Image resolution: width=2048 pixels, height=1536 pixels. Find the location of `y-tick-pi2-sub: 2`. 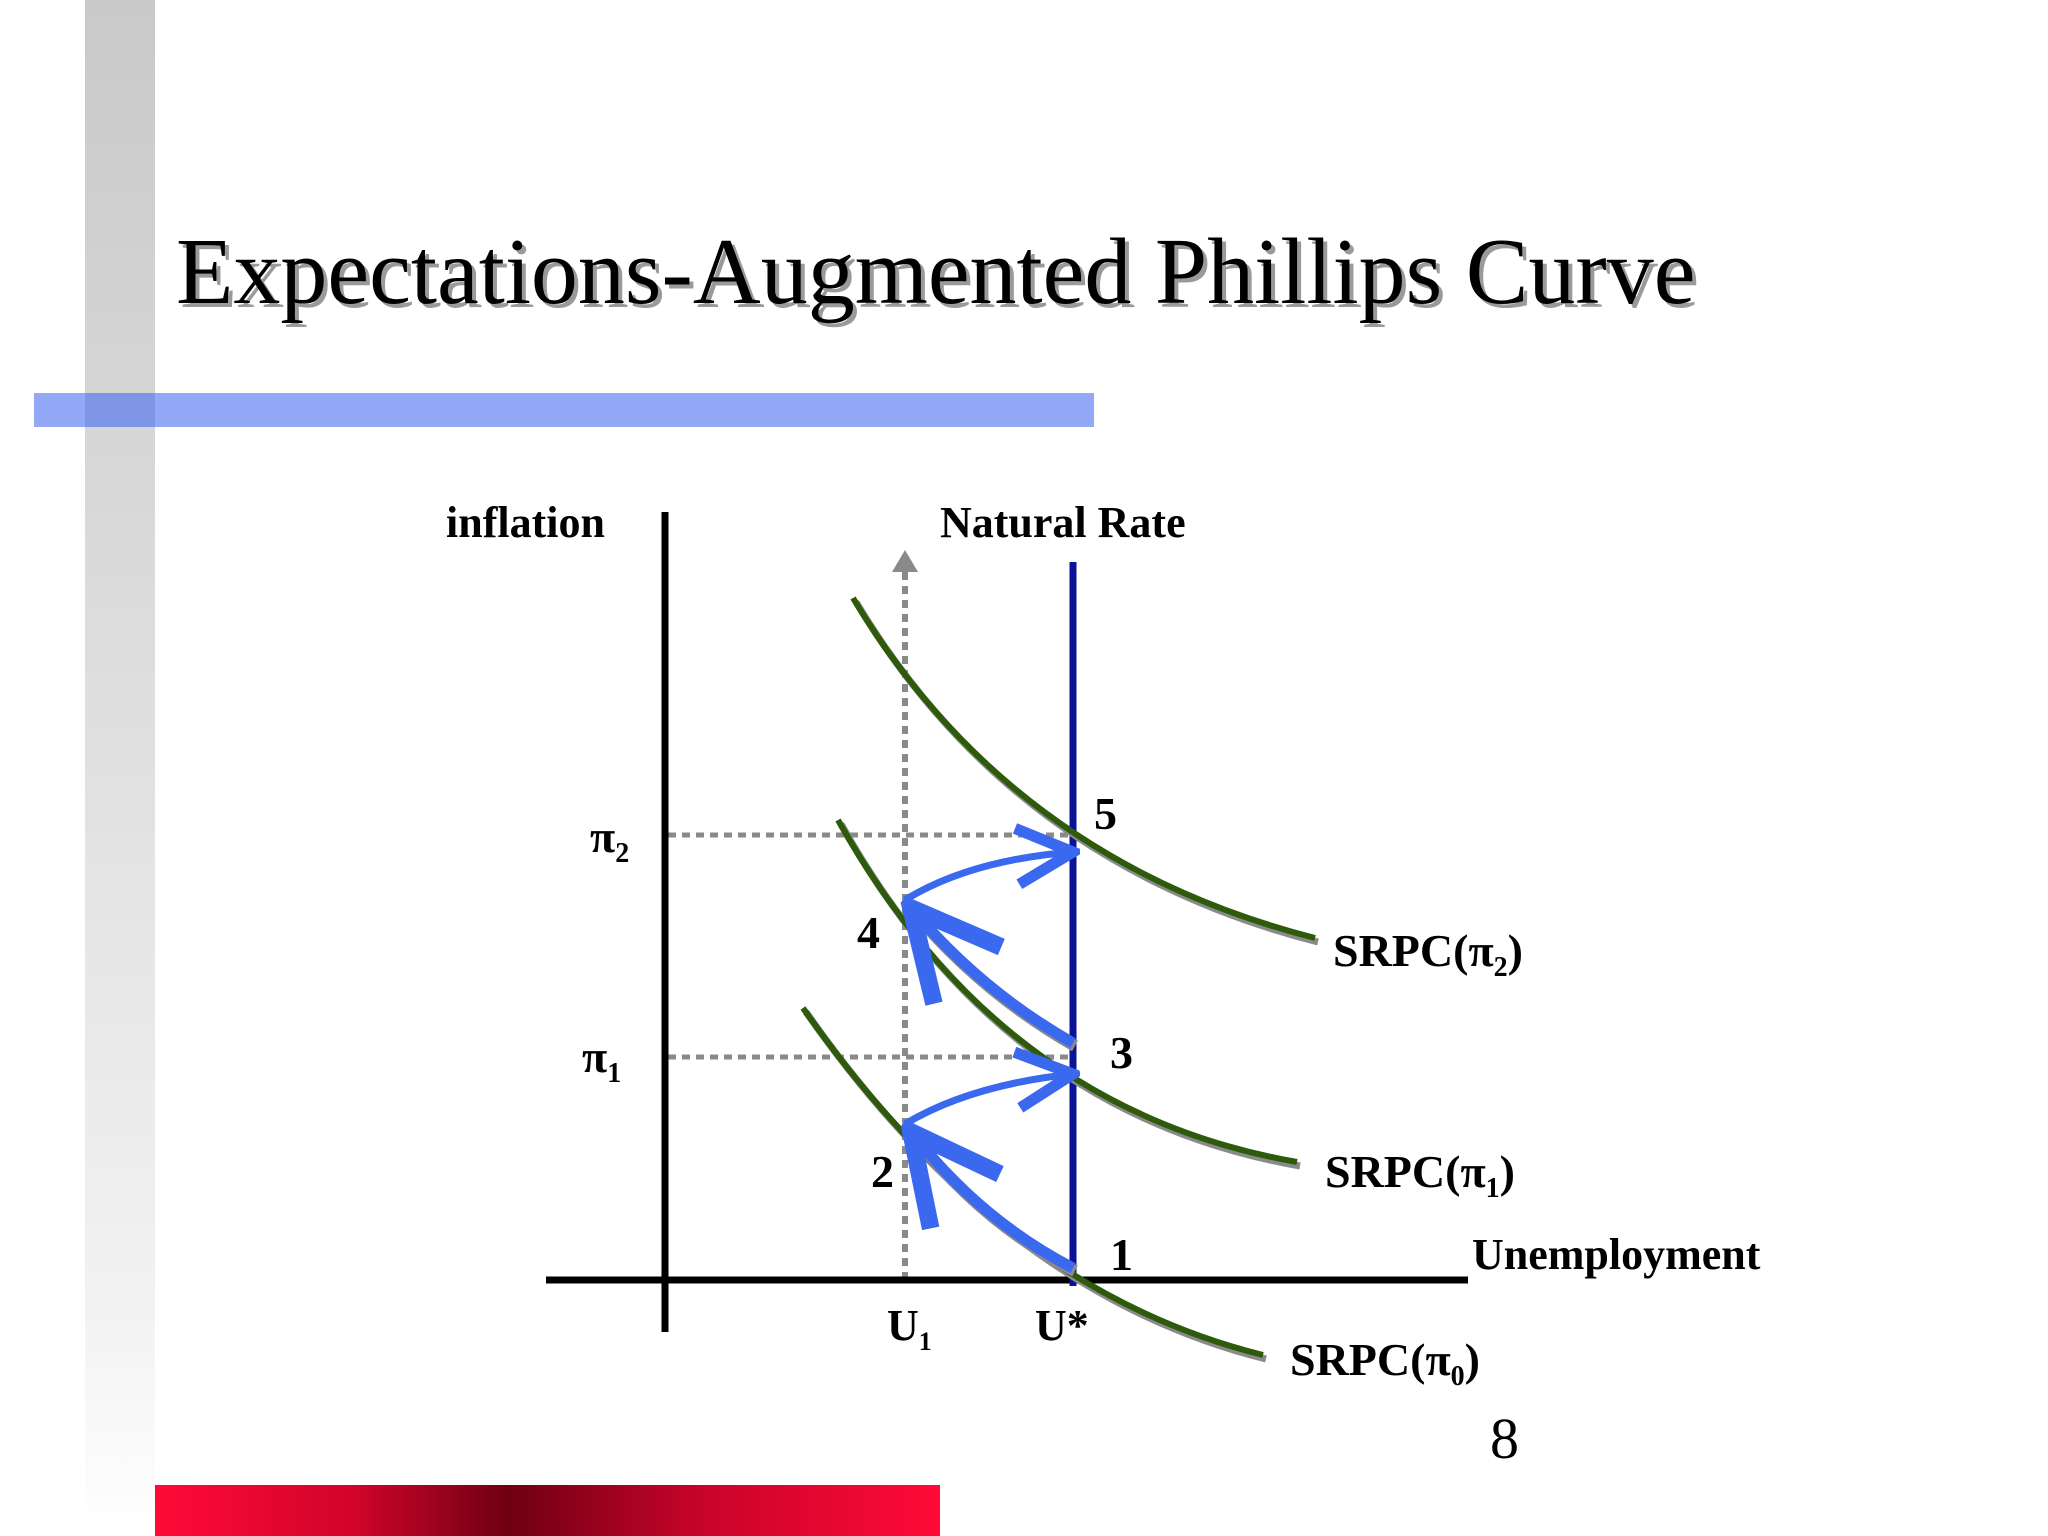

y-tick-pi2-sub: 2 is located at coordinates (622, 853).